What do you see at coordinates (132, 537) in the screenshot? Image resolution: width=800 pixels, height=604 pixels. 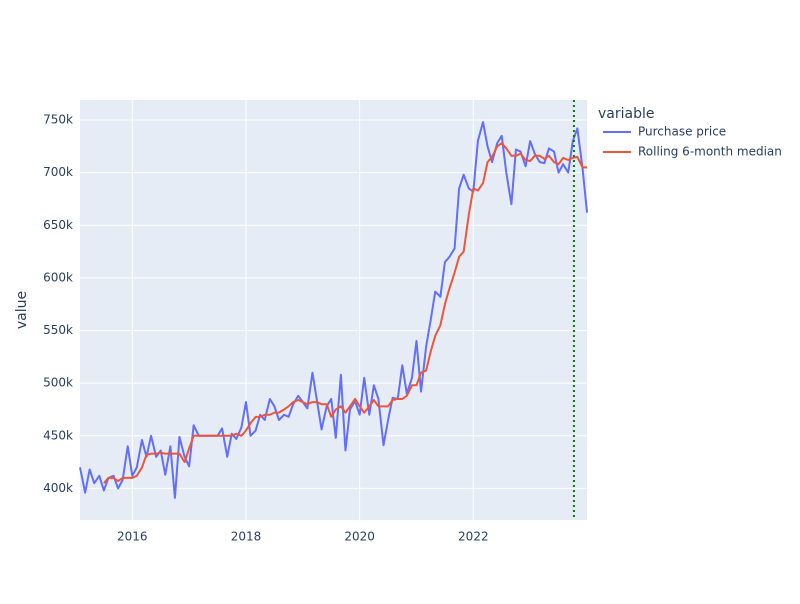 I see `x-tick-label: 2016` at bounding box center [132, 537].